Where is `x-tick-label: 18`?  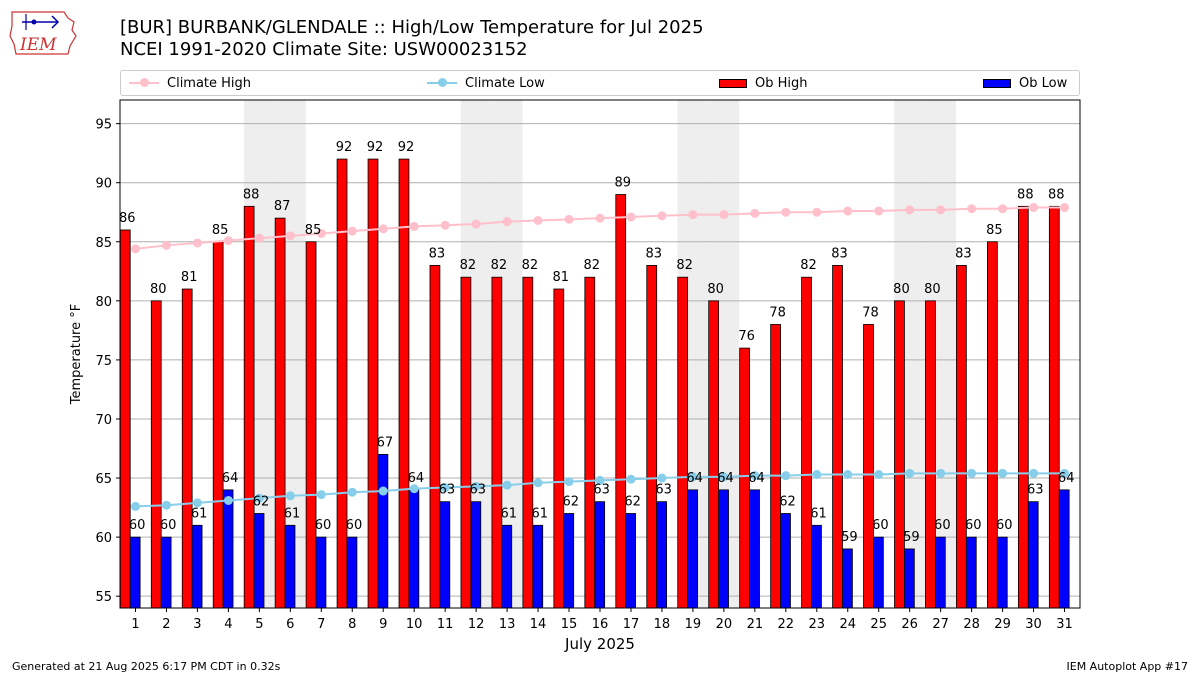 x-tick-label: 18 is located at coordinates (662, 624).